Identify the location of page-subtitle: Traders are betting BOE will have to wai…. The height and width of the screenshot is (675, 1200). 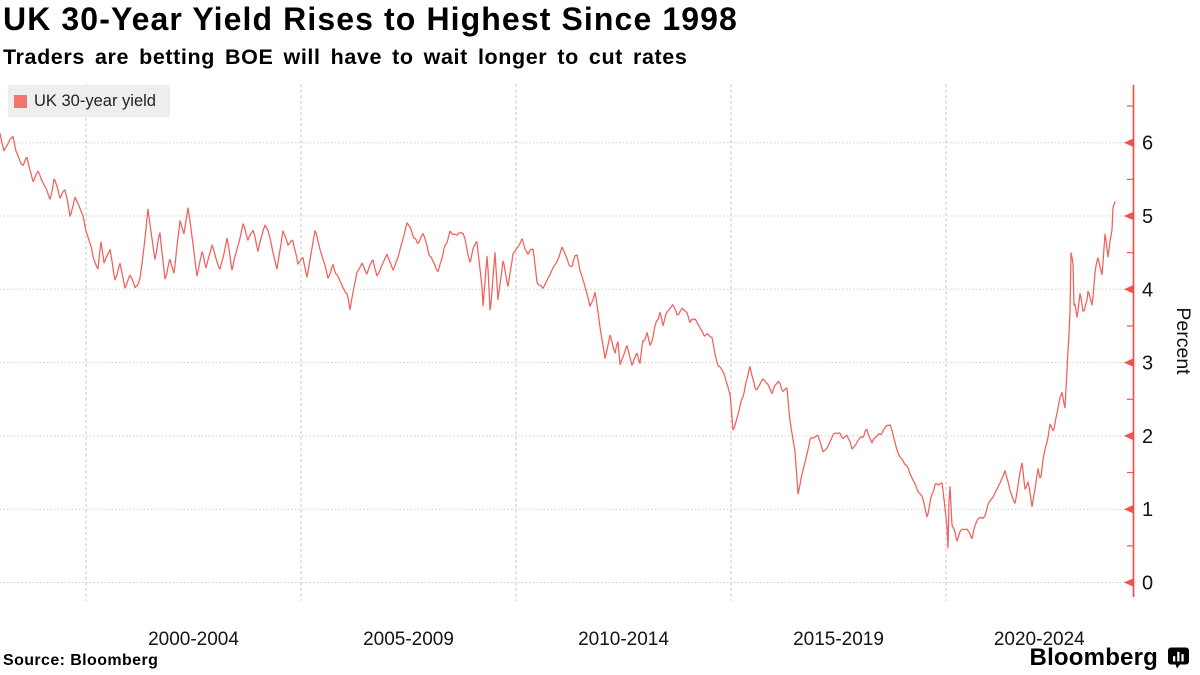
(345, 57).